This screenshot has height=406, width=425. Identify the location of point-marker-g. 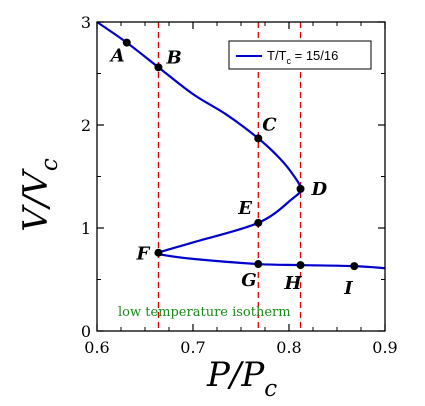
(258, 264).